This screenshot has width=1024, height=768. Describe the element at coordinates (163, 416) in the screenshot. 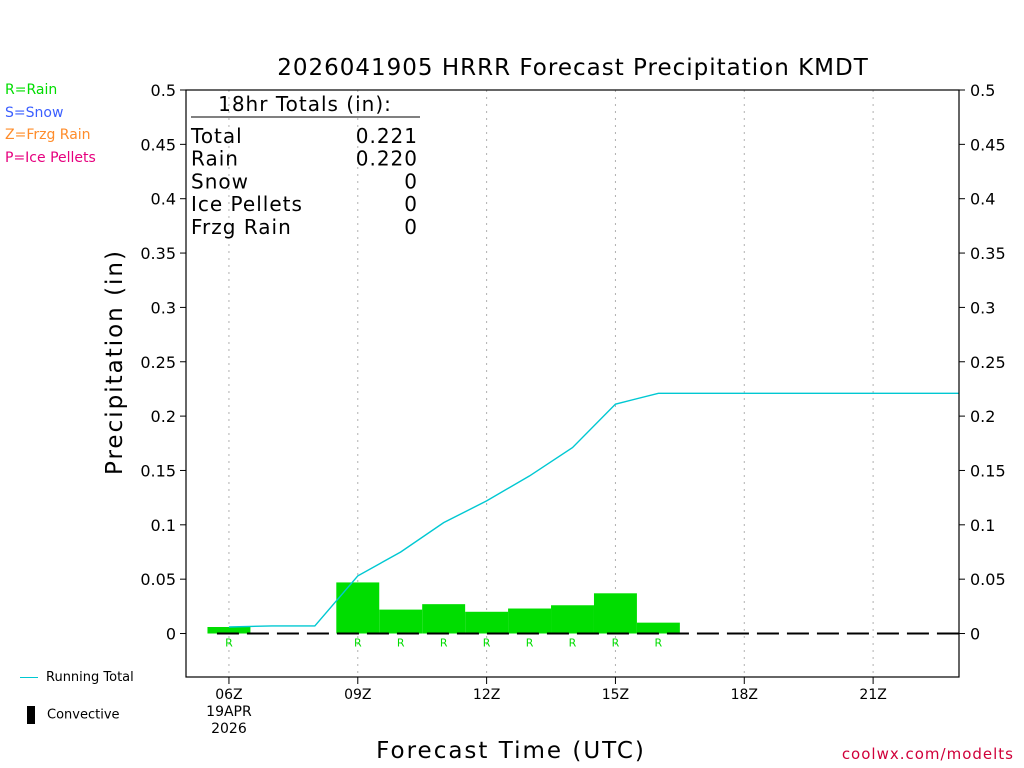

I see `y-tick-label-left: 0.2` at that location.